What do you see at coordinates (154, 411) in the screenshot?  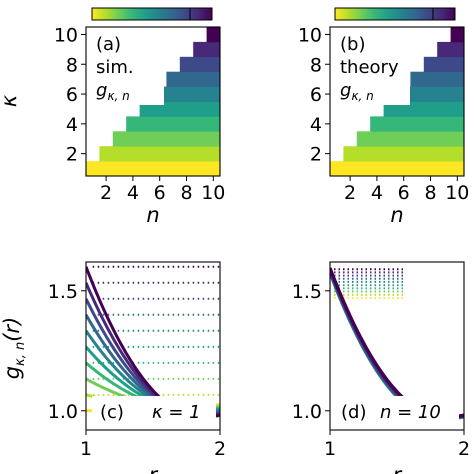 I see `annotation-box-c` at bounding box center [154, 411].